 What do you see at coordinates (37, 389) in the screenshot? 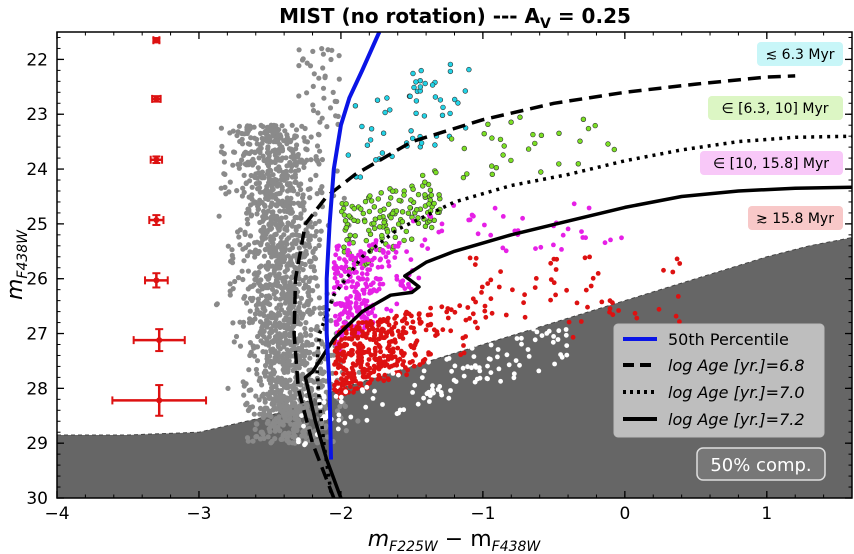
I see `y-tick-label: 28` at bounding box center [37, 389].